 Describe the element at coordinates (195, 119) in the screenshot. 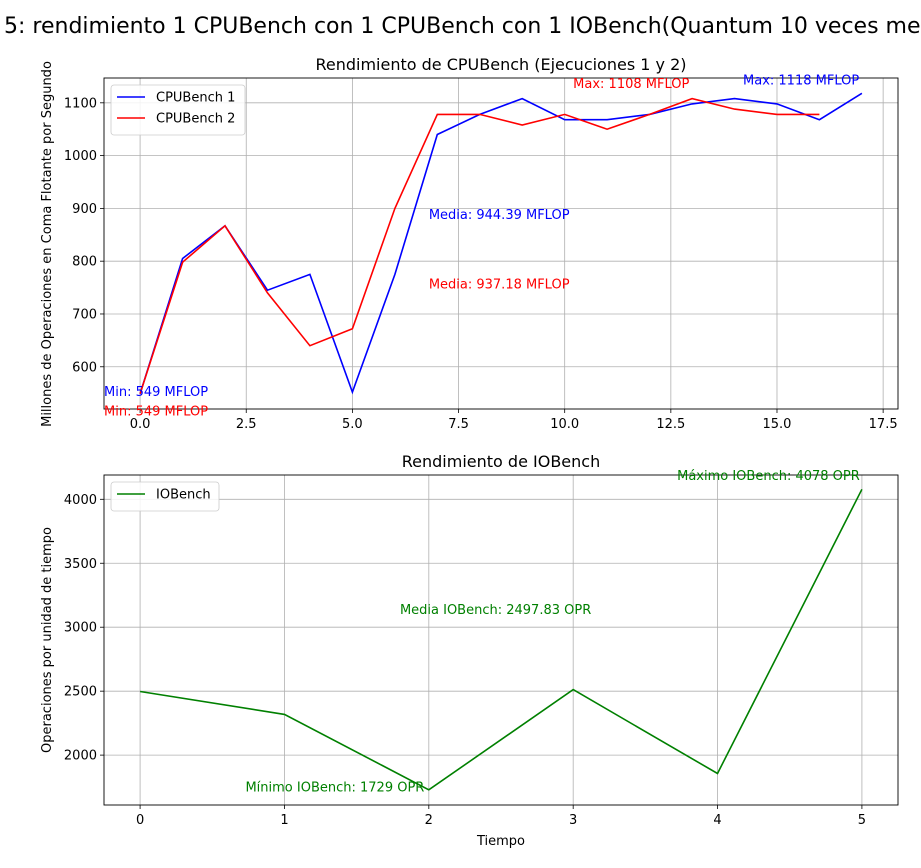

I see `cpubench-legend-label: CPUBench 2` at that location.